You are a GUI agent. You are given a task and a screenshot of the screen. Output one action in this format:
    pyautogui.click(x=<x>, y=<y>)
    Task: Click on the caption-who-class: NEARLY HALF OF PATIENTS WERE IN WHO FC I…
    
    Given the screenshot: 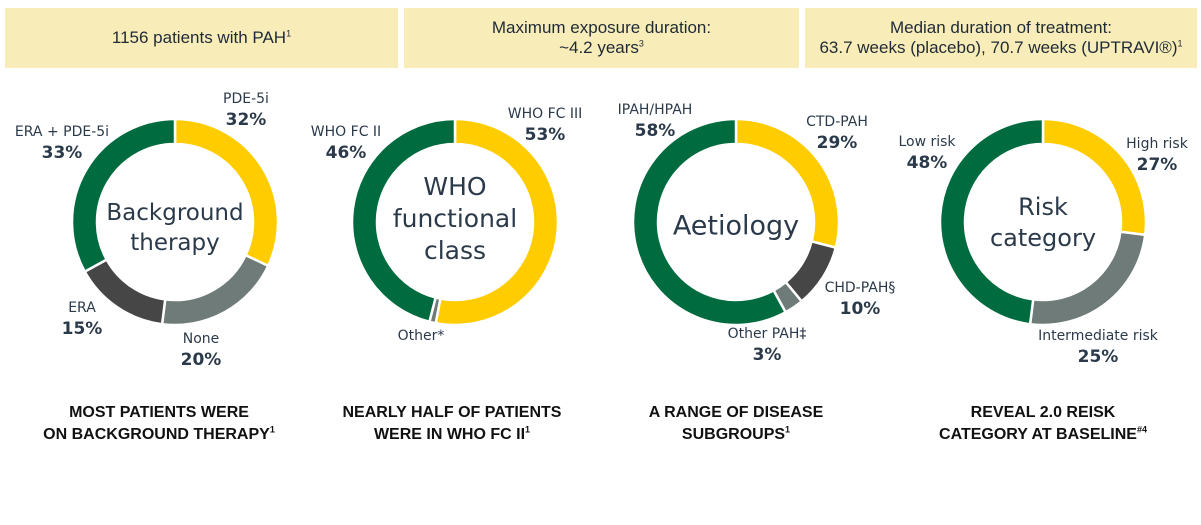 What is the action you would take?
    pyautogui.click(x=452, y=424)
    